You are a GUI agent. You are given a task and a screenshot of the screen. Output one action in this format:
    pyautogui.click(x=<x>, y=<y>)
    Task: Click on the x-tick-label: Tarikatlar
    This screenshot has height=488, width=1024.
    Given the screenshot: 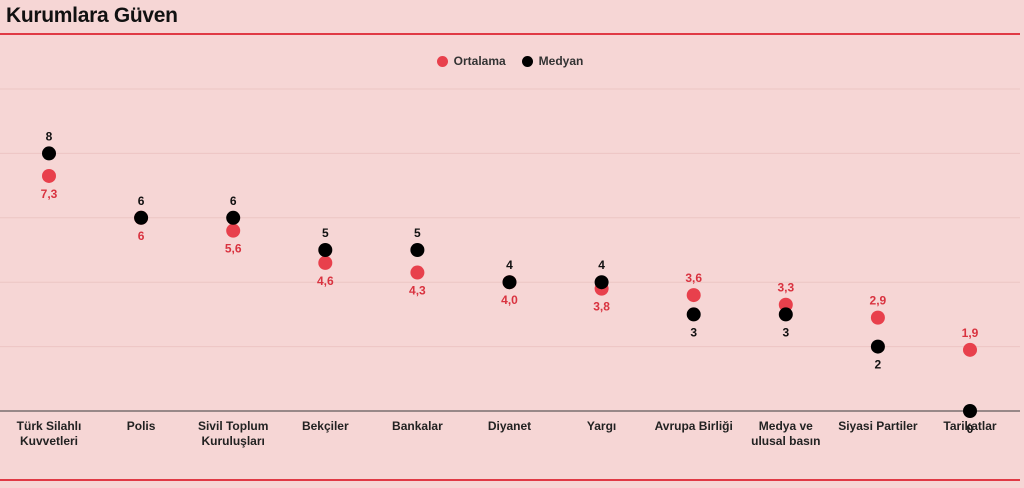 What is the action you would take?
    pyautogui.click(x=969, y=426)
    